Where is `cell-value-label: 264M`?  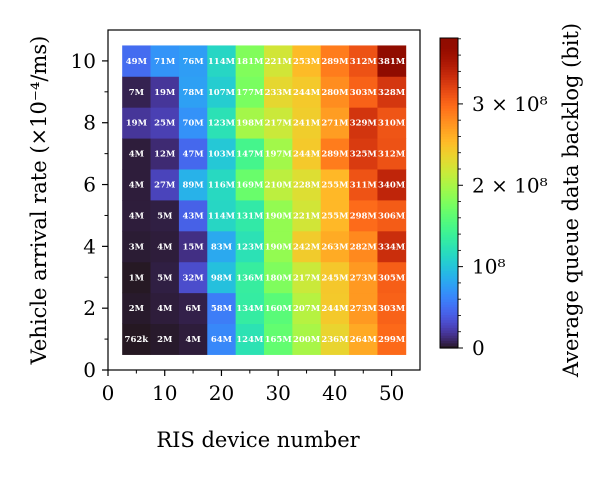 cell-value-label: 264M is located at coordinates (364, 340).